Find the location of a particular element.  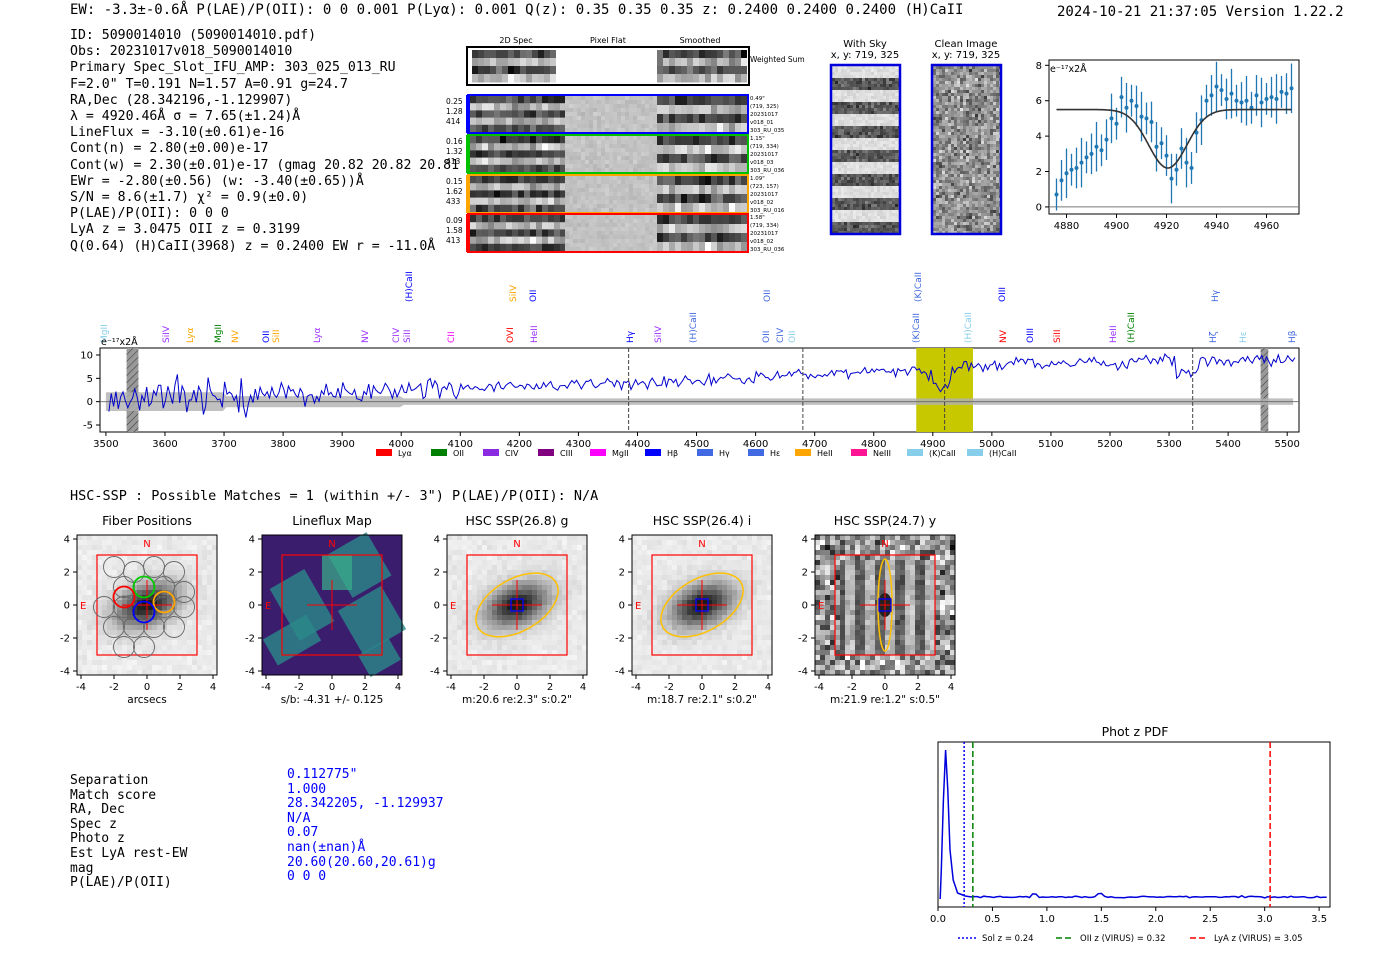

emission-line-label: OII is located at coordinates (767, 337).